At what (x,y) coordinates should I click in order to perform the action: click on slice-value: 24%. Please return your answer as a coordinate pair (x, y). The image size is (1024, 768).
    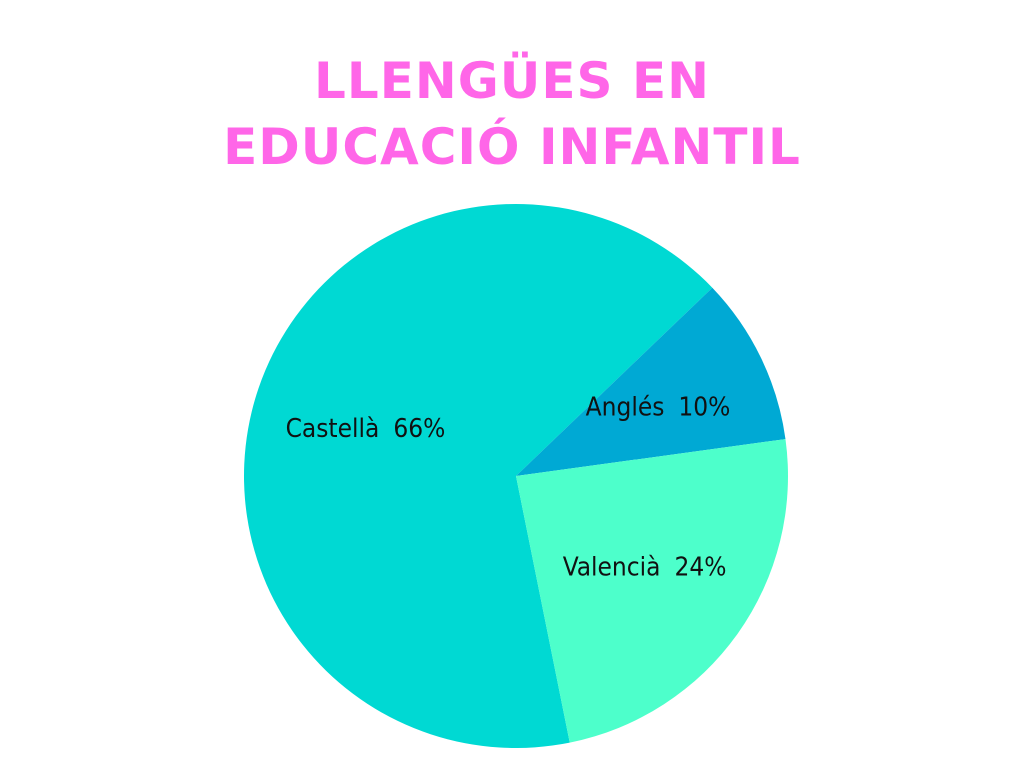
    Looking at the image, I should click on (700, 567).